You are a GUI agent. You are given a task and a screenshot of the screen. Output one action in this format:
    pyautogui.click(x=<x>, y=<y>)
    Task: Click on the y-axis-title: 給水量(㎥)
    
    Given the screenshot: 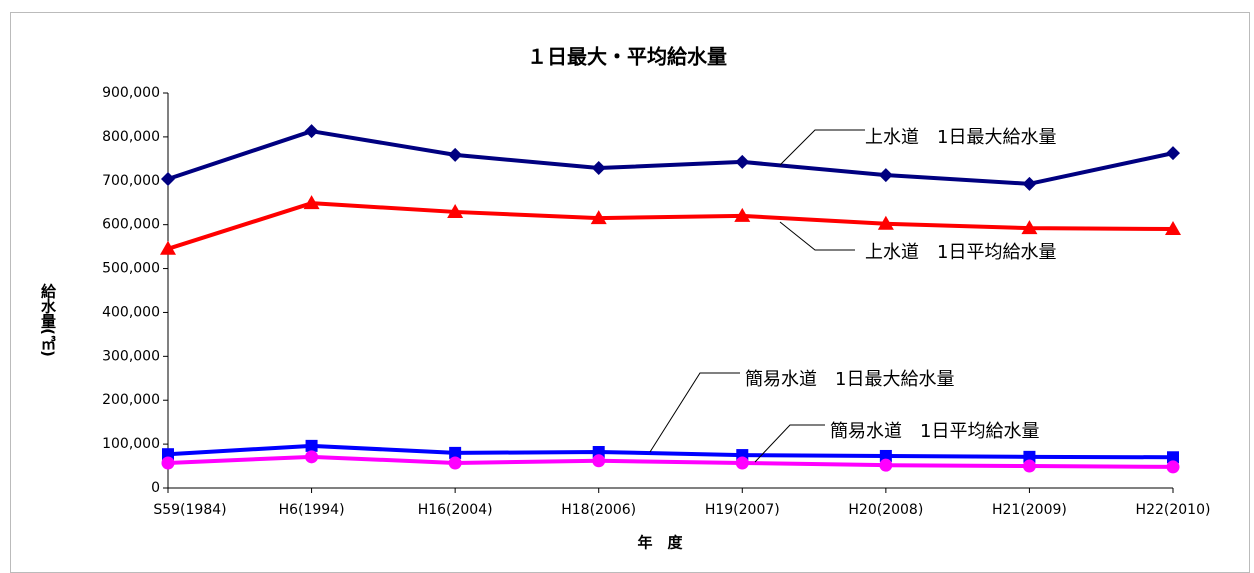 What is the action you would take?
    pyautogui.click(x=48, y=319)
    